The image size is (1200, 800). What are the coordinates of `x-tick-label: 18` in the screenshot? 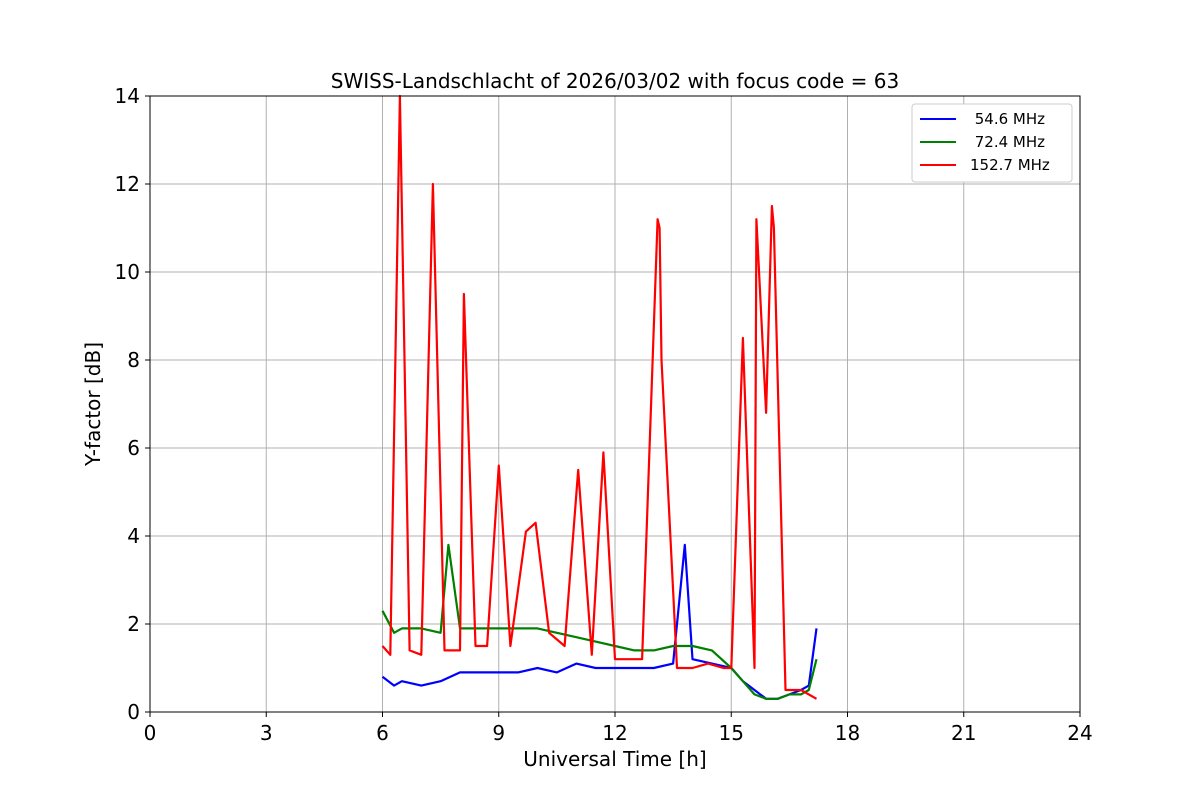 It's located at (847, 733).